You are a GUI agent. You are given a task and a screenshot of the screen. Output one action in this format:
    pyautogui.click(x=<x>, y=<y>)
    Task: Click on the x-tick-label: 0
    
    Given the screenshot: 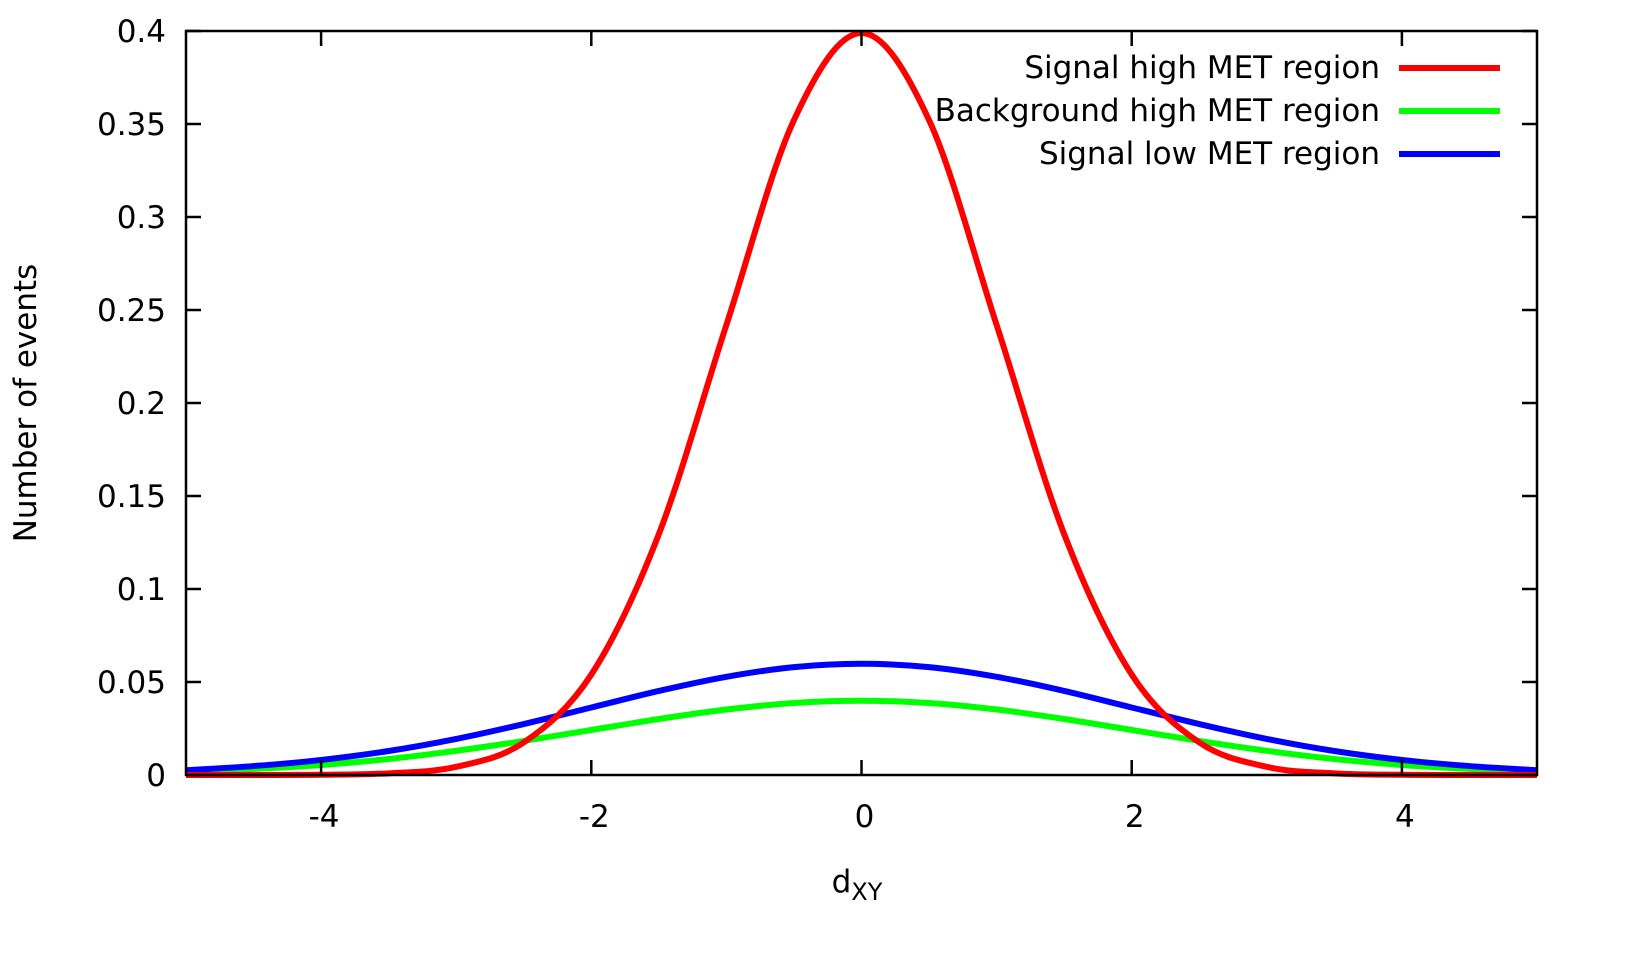 What is the action you would take?
    pyautogui.click(x=865, y=817)
    